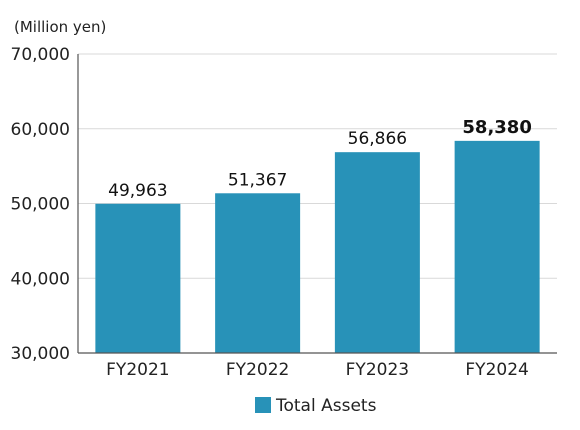 The image size is (580, 430). Describe the element at coordinates (326, 406) in the screenshot. I see `legend-label: Total Assets` at that location.